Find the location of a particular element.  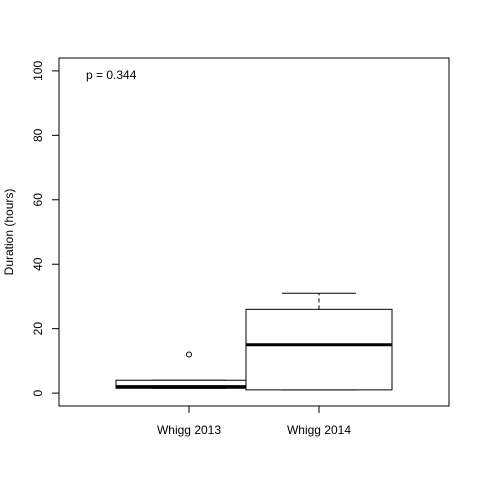

y-tick-label: 60 is located at coordinates (38, 200).